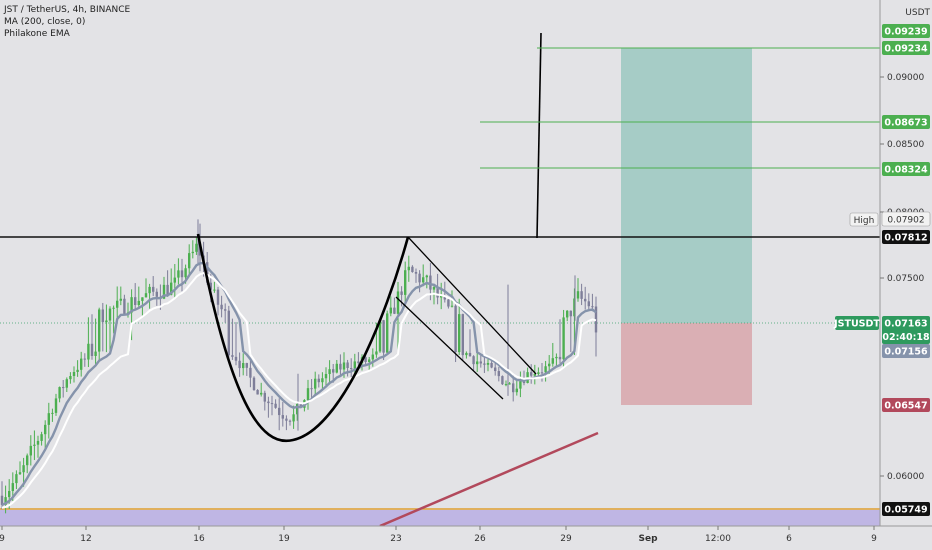 The width and height of the screenshot is (932, 550). I want to click on tag-ma-bg, so click(906, 351).